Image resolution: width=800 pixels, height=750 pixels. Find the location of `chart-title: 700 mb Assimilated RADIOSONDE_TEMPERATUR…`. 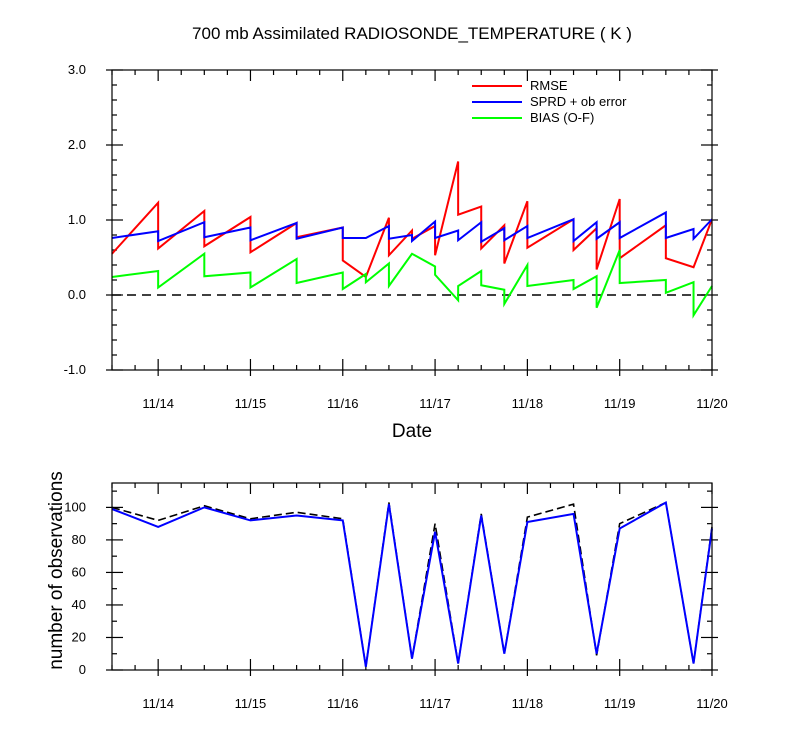

chart-title: 700 mb Assimilated RADIOSONDE_TEMPERATUR… is located at coordinates (412, 33).